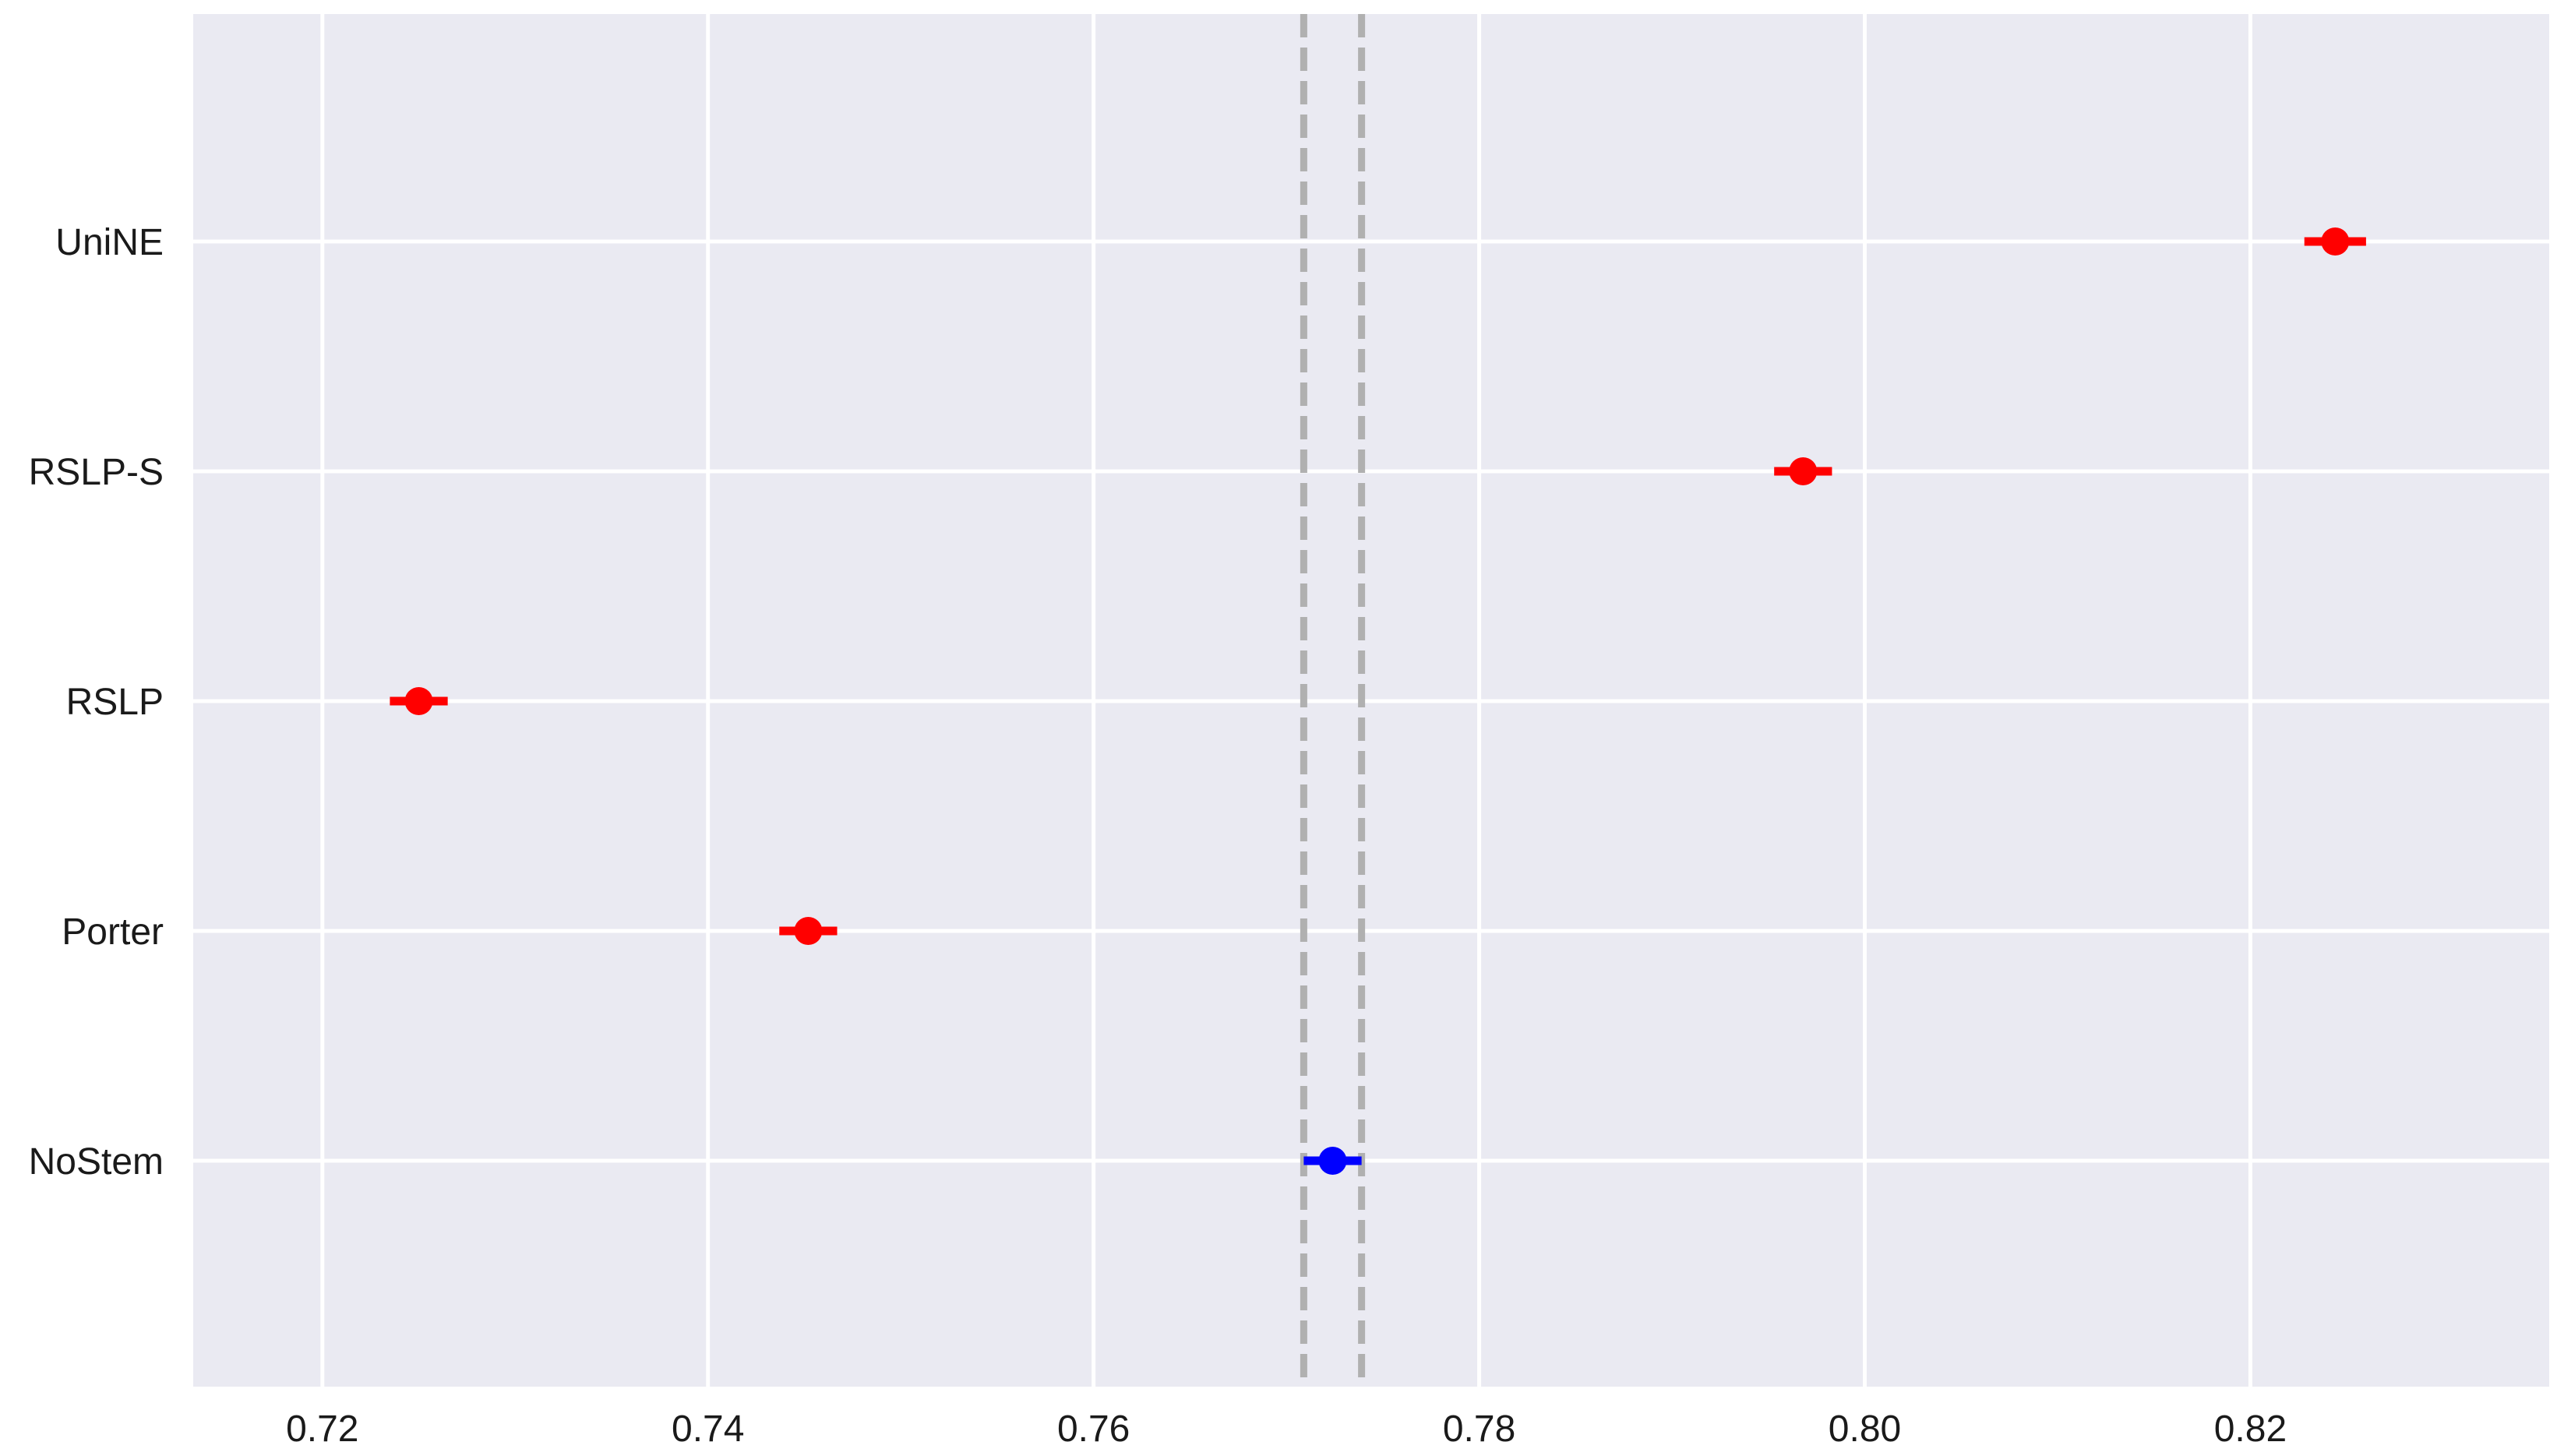 The width and height of the screenshot is (2557, 1456). Describe the element at coordinates (1479, 1429) in the screenshot. I see `x-tick-label: 0.78` at that location.